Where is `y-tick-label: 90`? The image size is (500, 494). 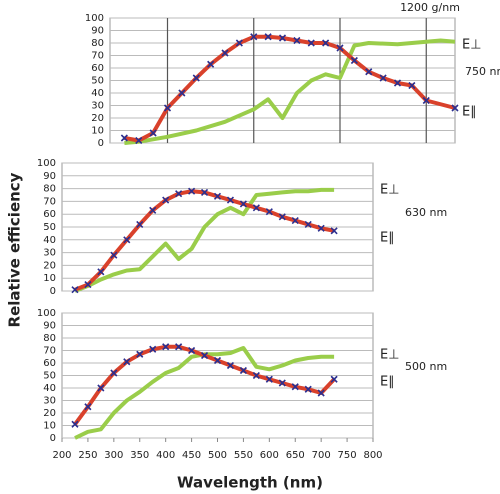
y-tick-label: 90 is located at coordinates (49, 176).